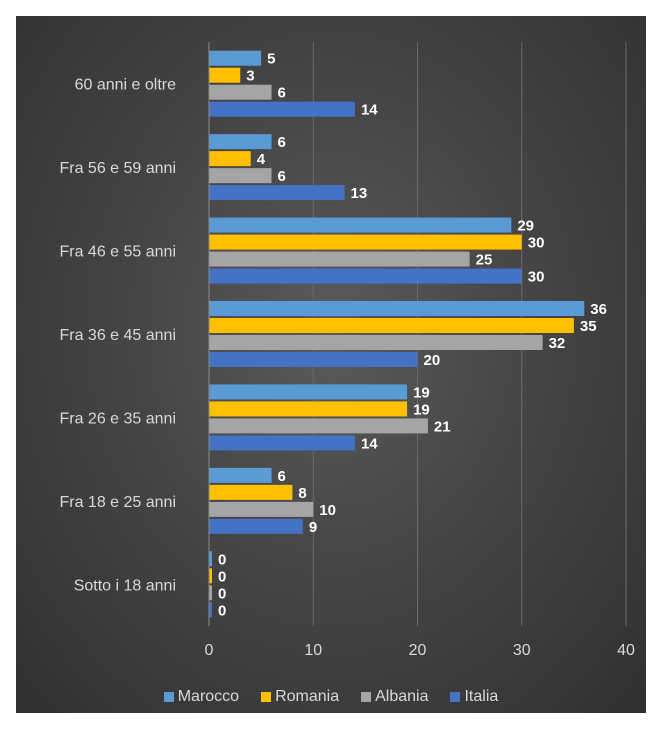 The image size is (662, 729). Describe the element at coordinates (117, 418) in the screenshot. I see `category-label: Fra 26 e 35 anni` at that location.